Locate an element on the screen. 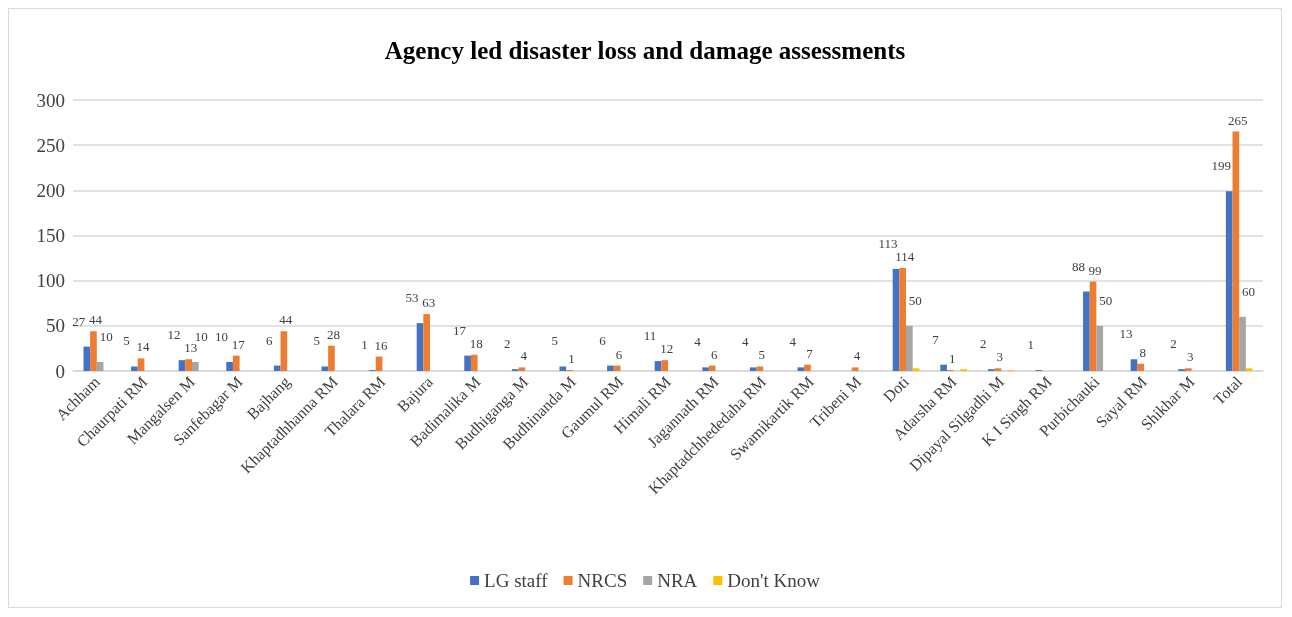 Image resolution: width=1292 pixels, height=617 pixels. y-tick-label: 200 is located at coordinates (50, 190).